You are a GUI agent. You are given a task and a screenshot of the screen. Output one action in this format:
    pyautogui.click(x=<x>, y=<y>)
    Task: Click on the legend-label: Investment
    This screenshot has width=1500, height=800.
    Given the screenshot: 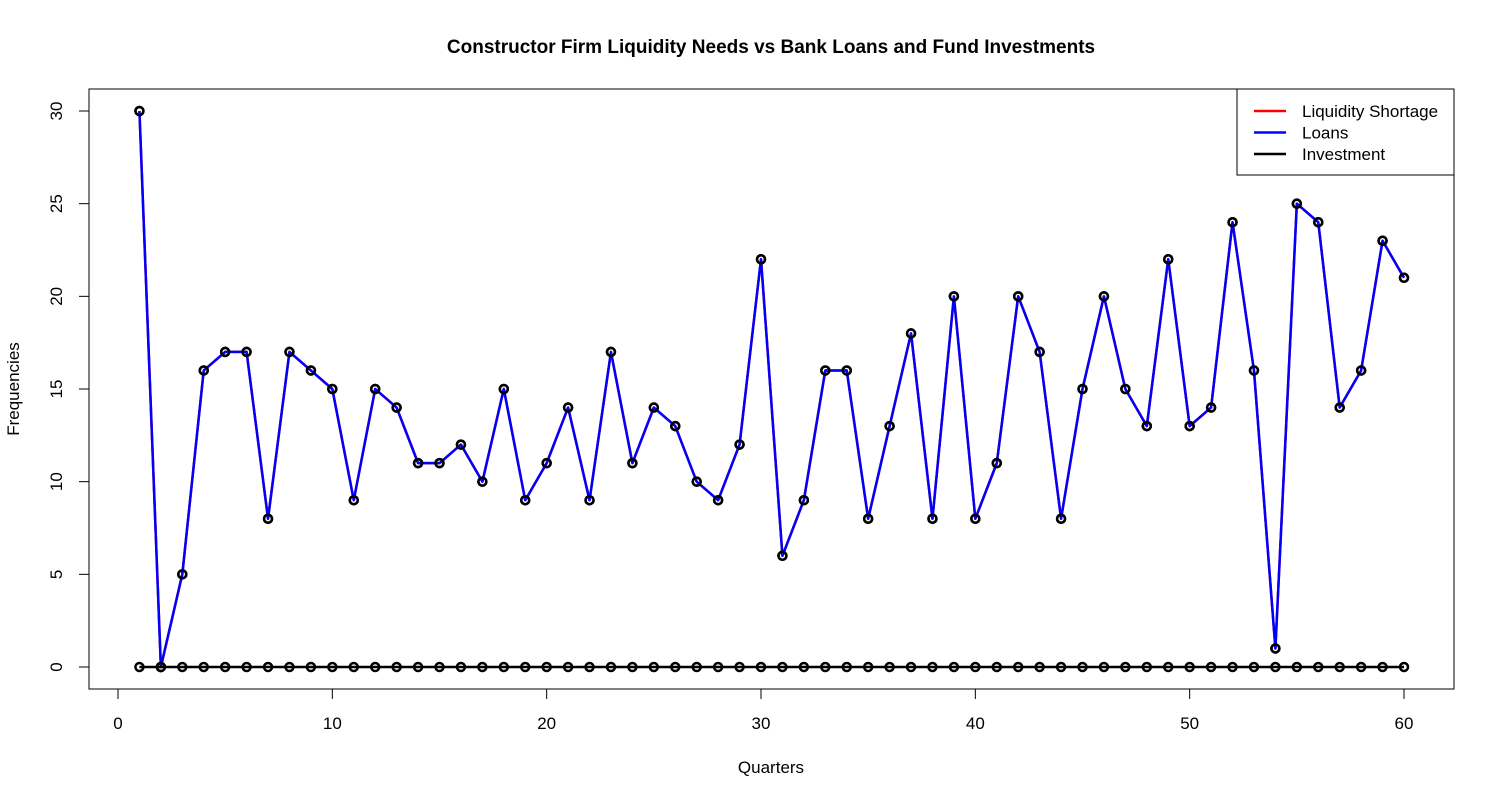 What is the action you would take?
    pyautogui.click(x=1343, y=154)
    